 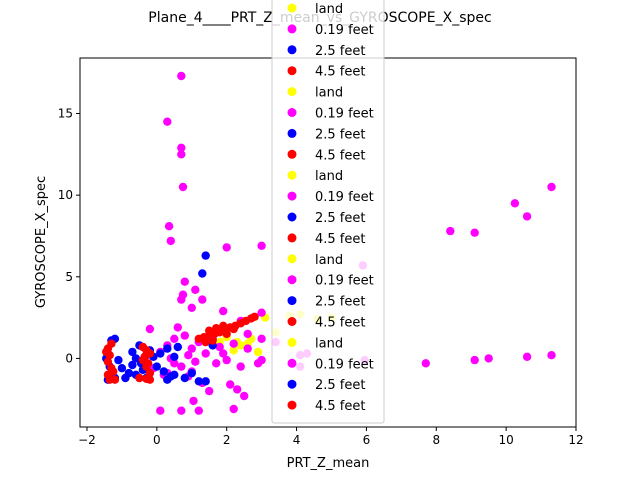 I want to click on legend-label-13: 0.19 feet, so click(x=344, y=281).